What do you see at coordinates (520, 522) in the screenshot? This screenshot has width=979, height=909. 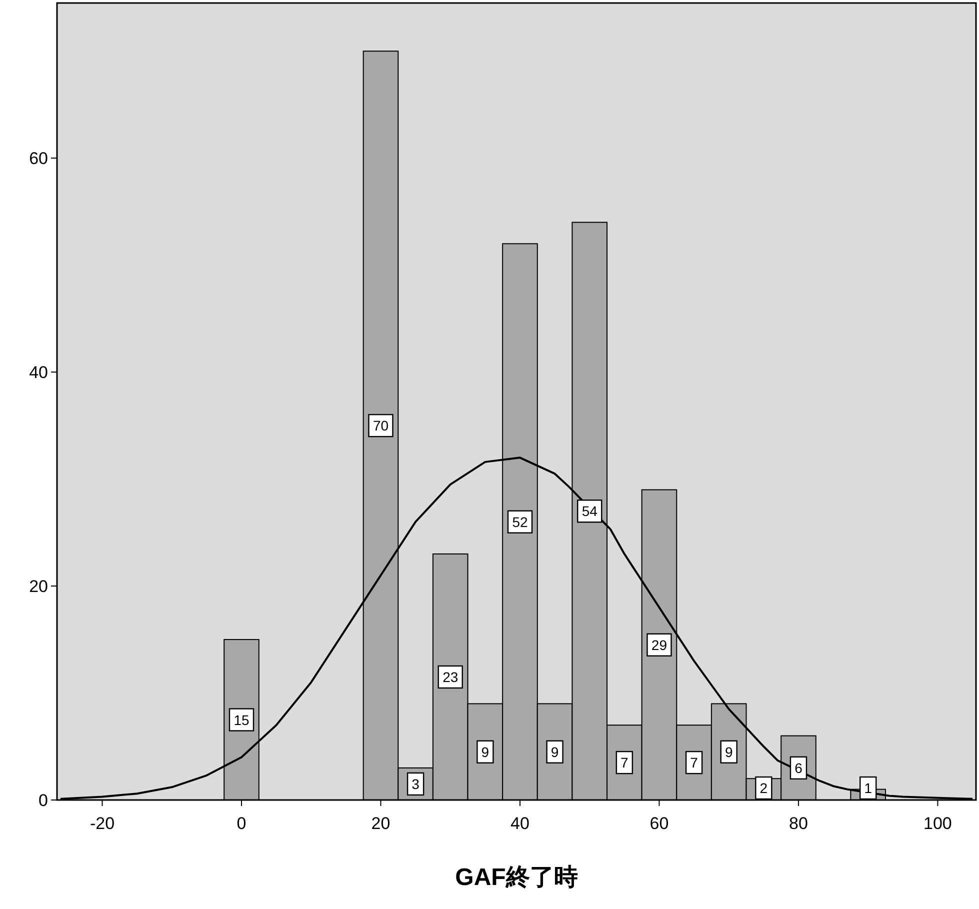 I see `data-label: 52` at bounding box center [520, 522].